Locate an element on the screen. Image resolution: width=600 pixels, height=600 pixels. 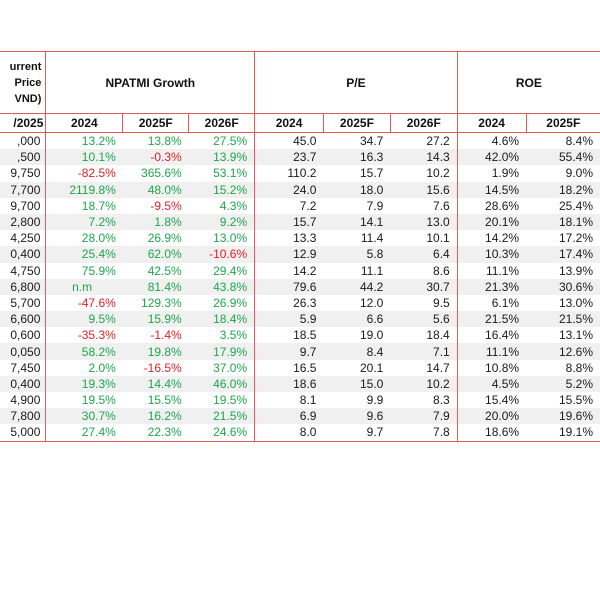
price-cell: 7,450 is located at coordinates (25, 367).